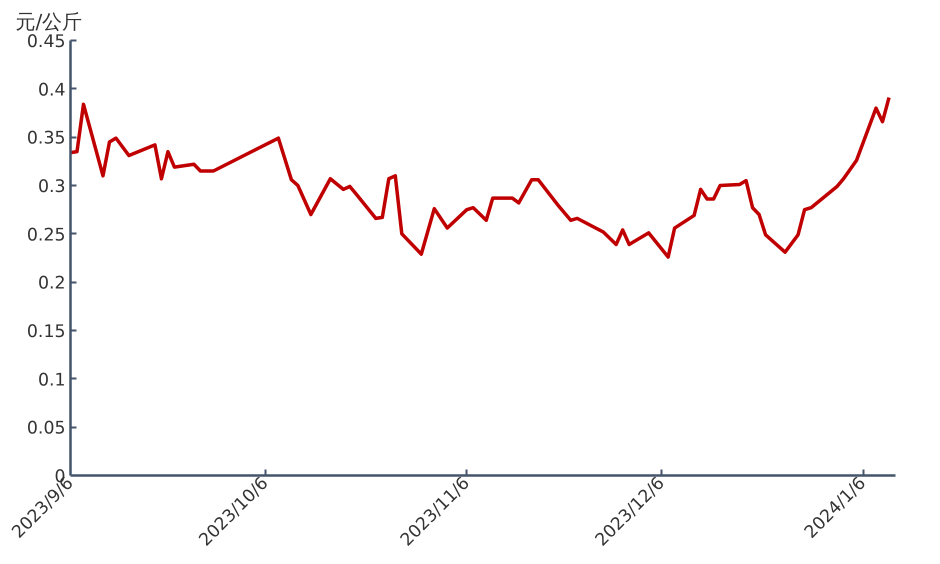 The width and height of the screenshot is (940, 564). What do you see at coordinates (46, 332) in the screenshot?
I see `y-tick-label: 0.15` at bounding box center [46, 332].